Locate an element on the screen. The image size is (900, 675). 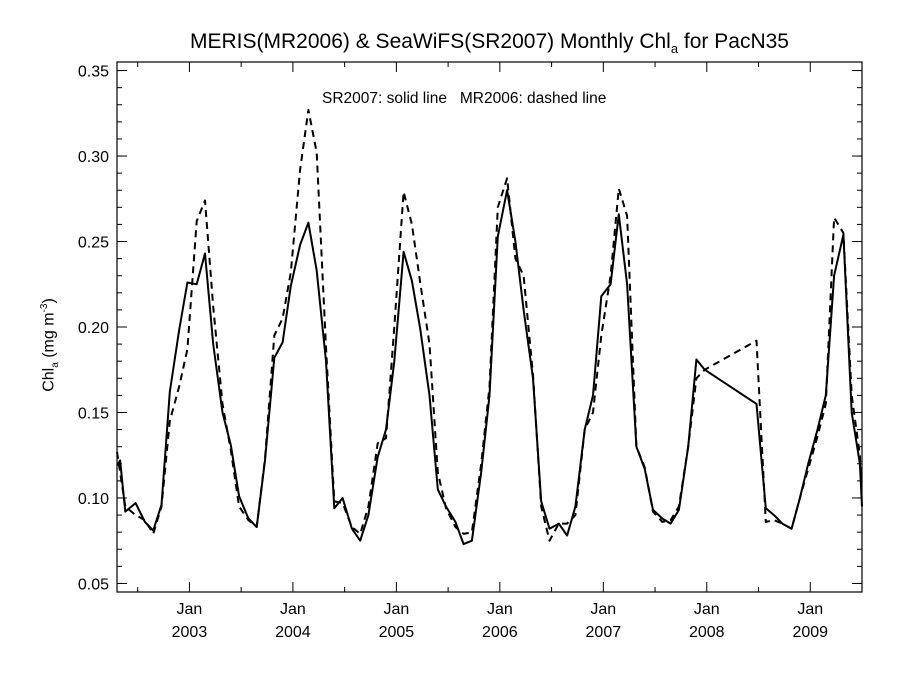
x-tick-year-label: 2006 is located at coordinates (500, 632).